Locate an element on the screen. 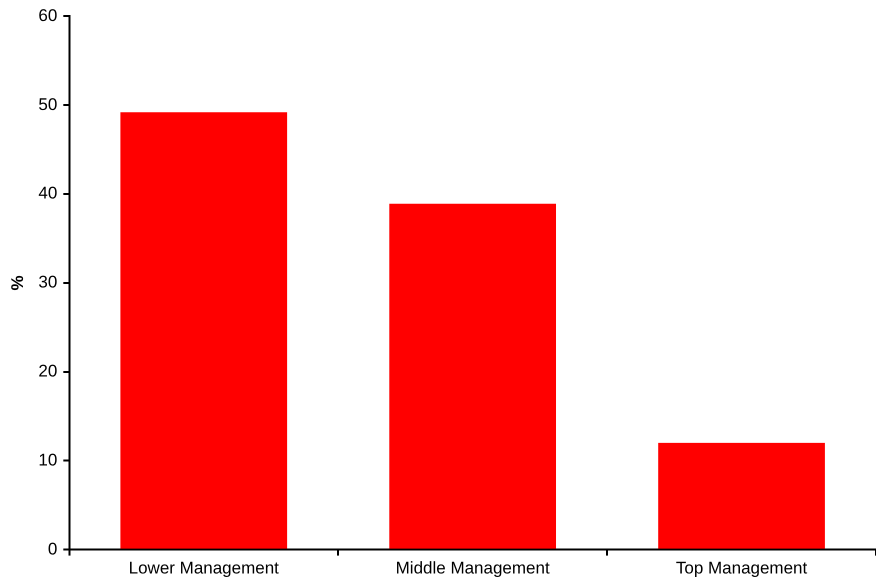 This screenshot has height=586, width=876. y-tick-label: 10 is located at coordinates (48, 460).